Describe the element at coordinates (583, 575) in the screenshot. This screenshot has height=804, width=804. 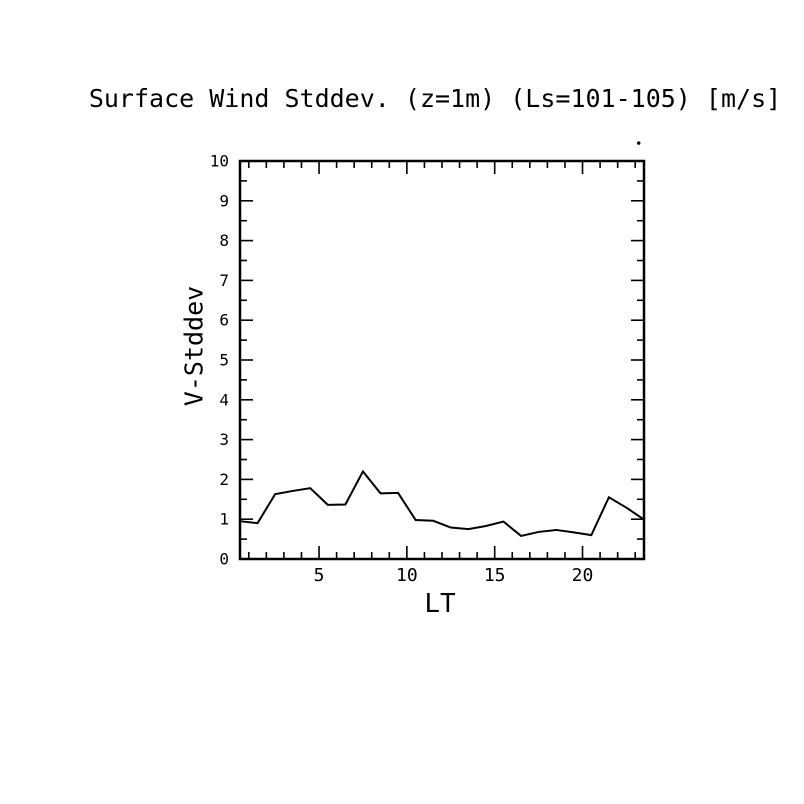
I see `x-tick-label: 20` at that location.